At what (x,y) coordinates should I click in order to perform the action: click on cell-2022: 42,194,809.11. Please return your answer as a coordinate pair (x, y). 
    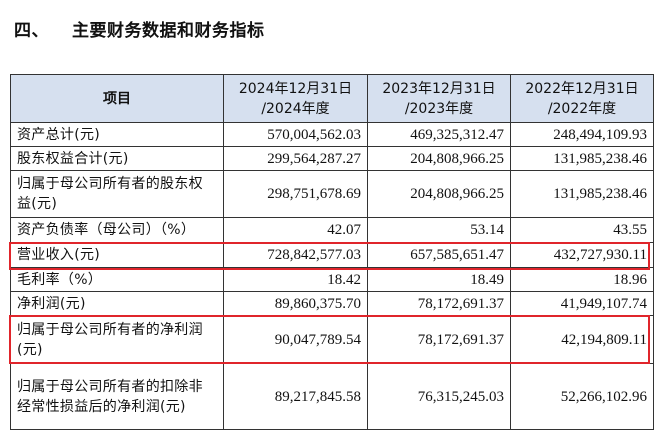
    Looking at the image, I should click on (582, 339).